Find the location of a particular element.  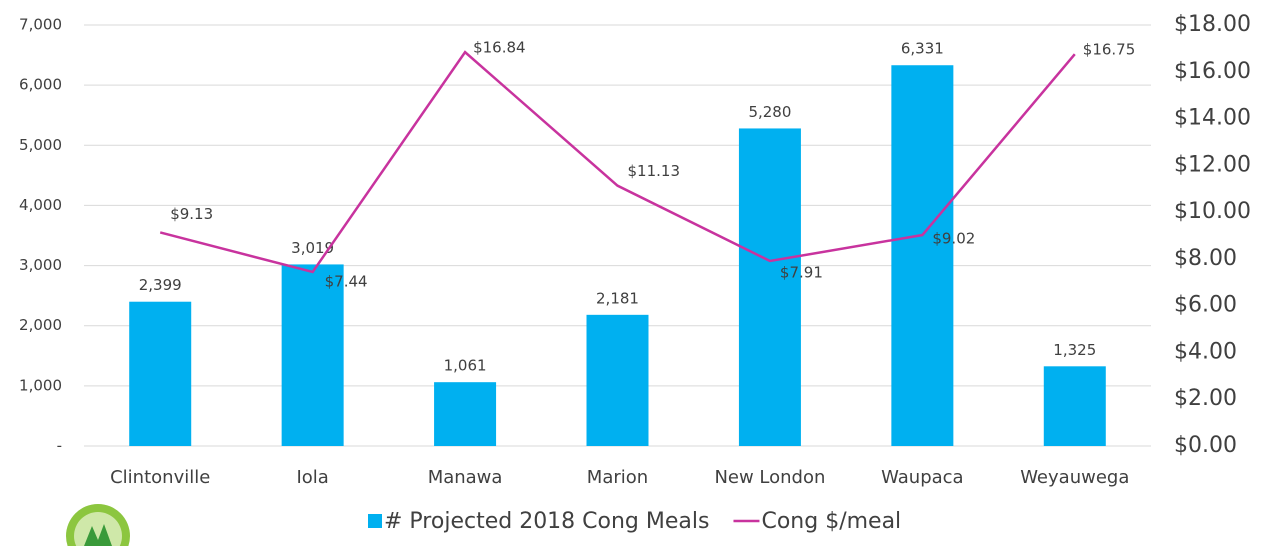

y2-tick-label: $0.00 is located at coordinates (1205, 445).